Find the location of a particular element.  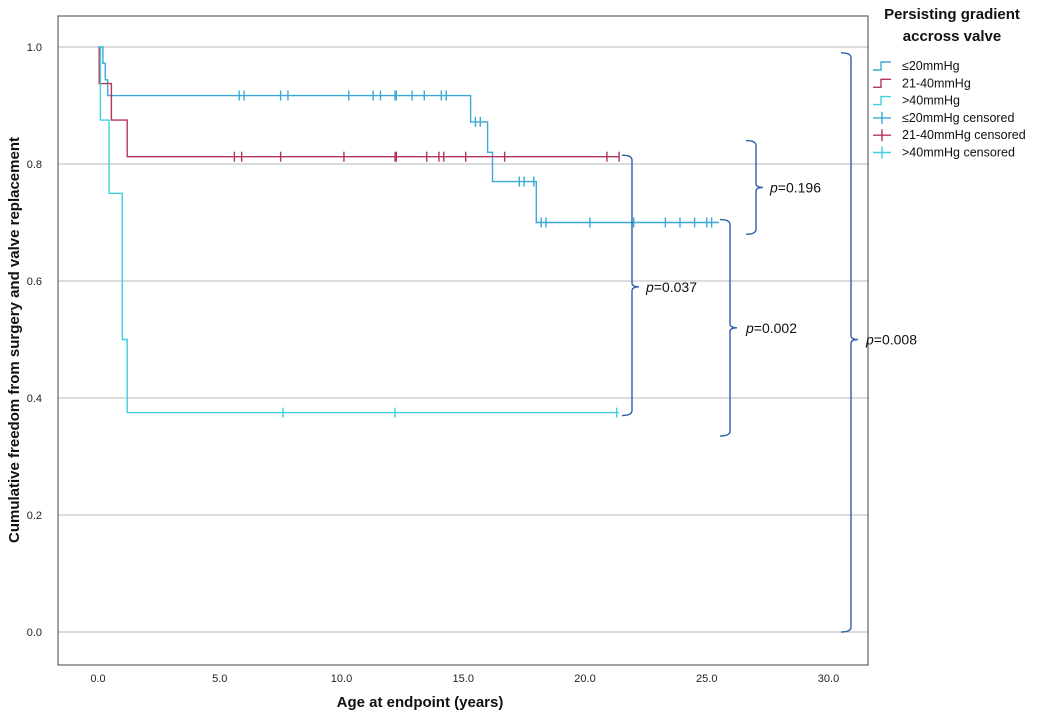

y-tick-label: 0.6 is located at coordinates (34, 282).